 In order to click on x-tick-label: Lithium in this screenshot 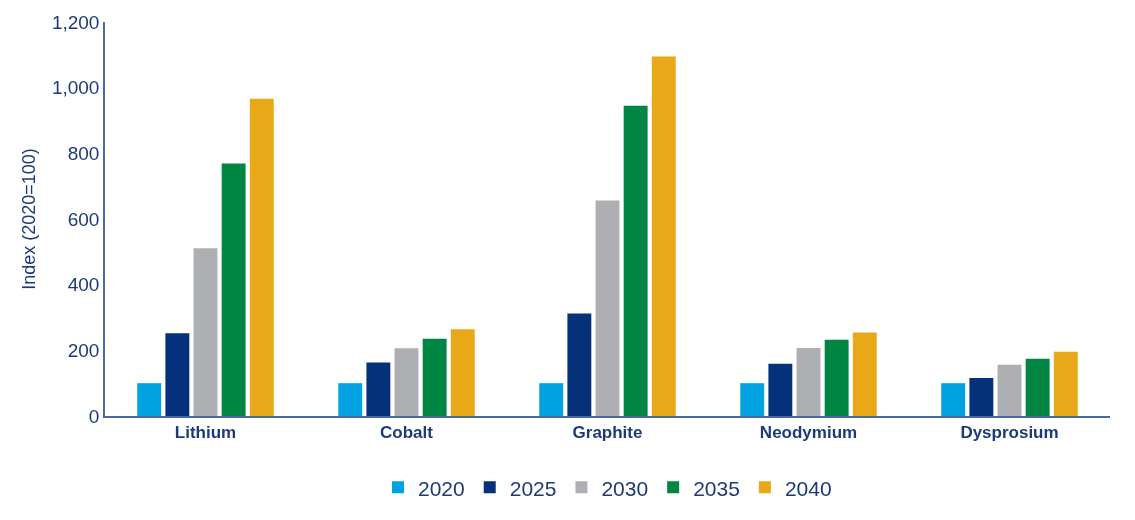, I will do `click(205, 433)`.